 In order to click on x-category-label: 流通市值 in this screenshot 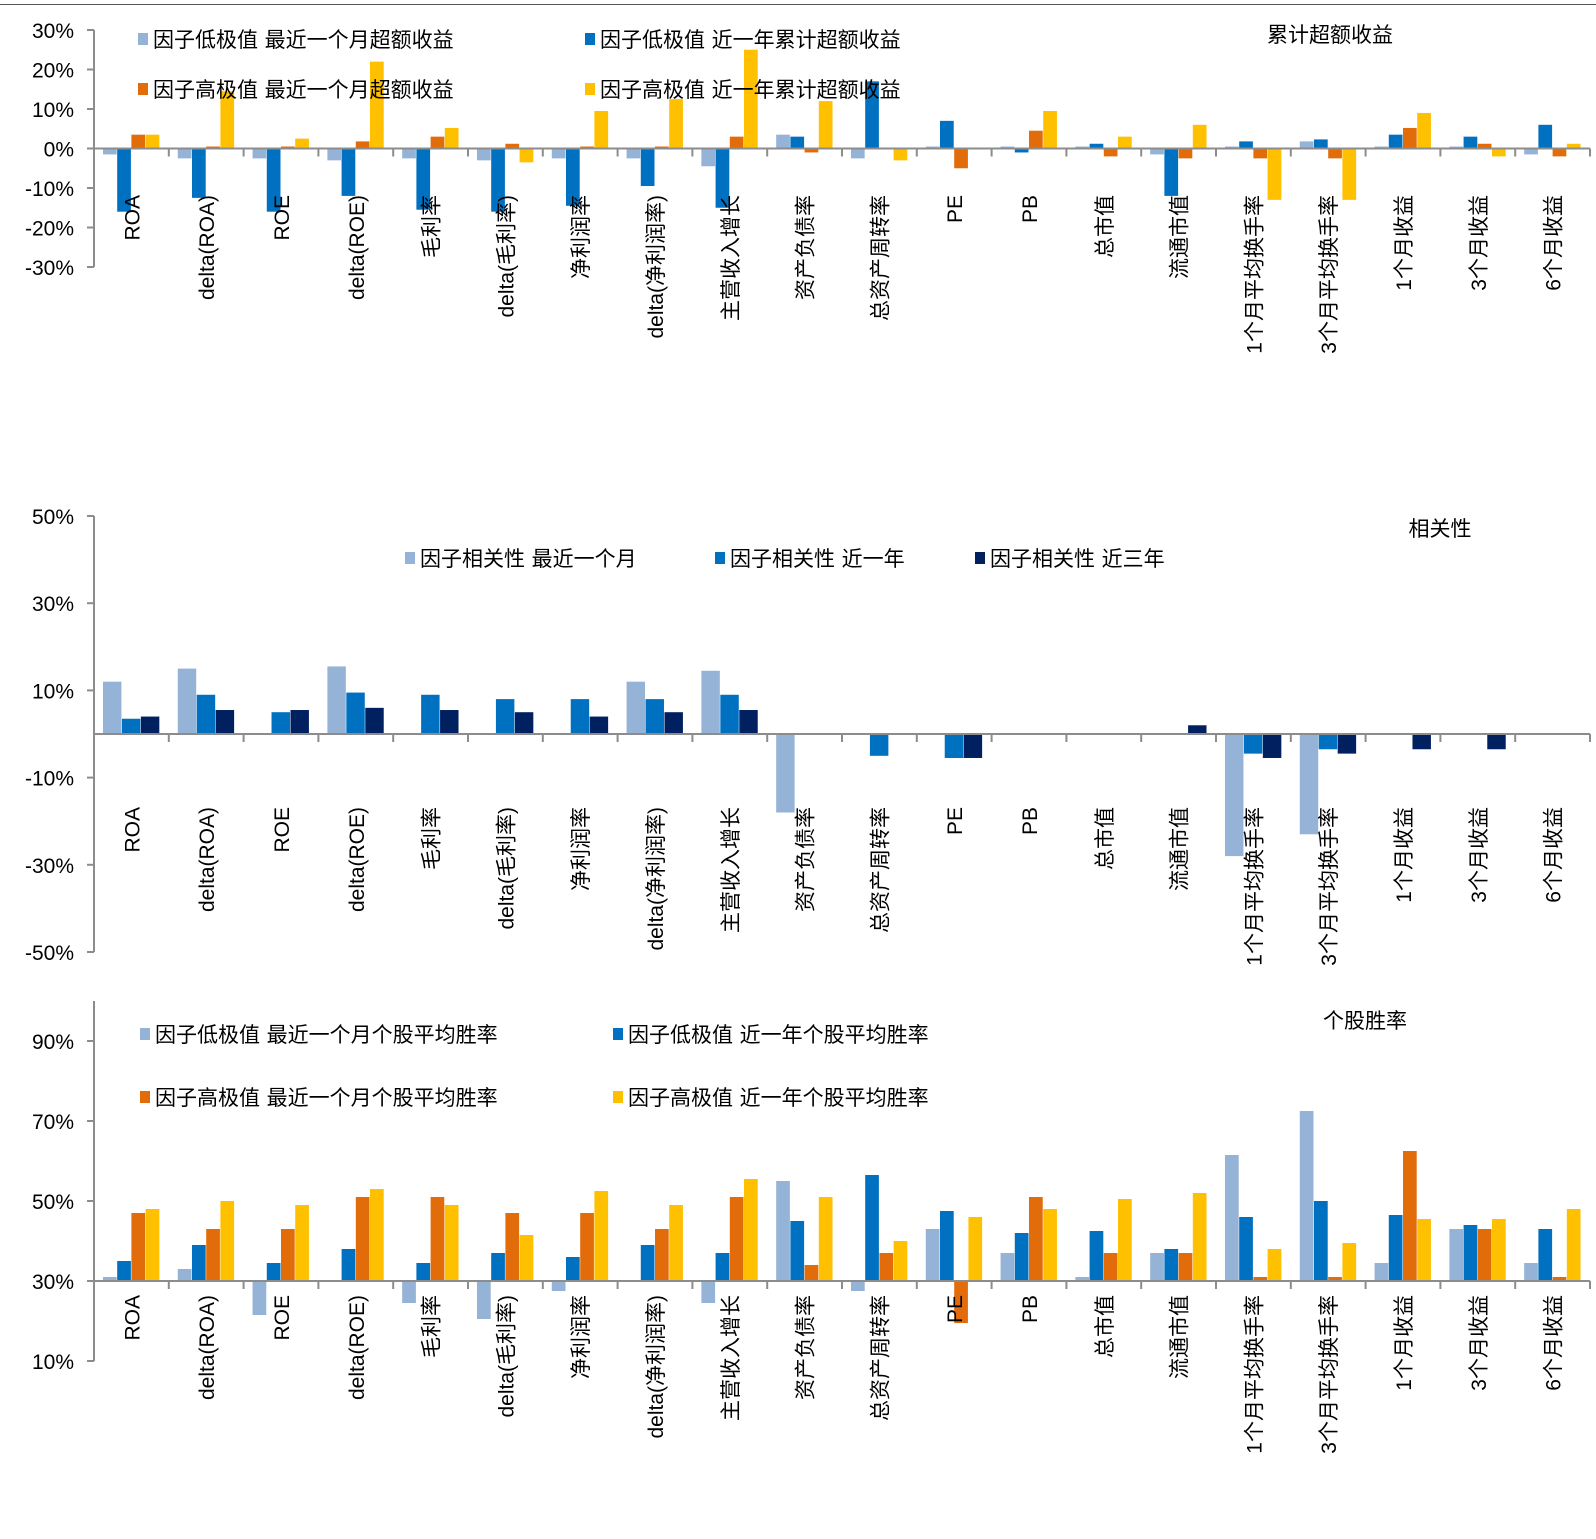, I will do `click(1180, 1337)`.